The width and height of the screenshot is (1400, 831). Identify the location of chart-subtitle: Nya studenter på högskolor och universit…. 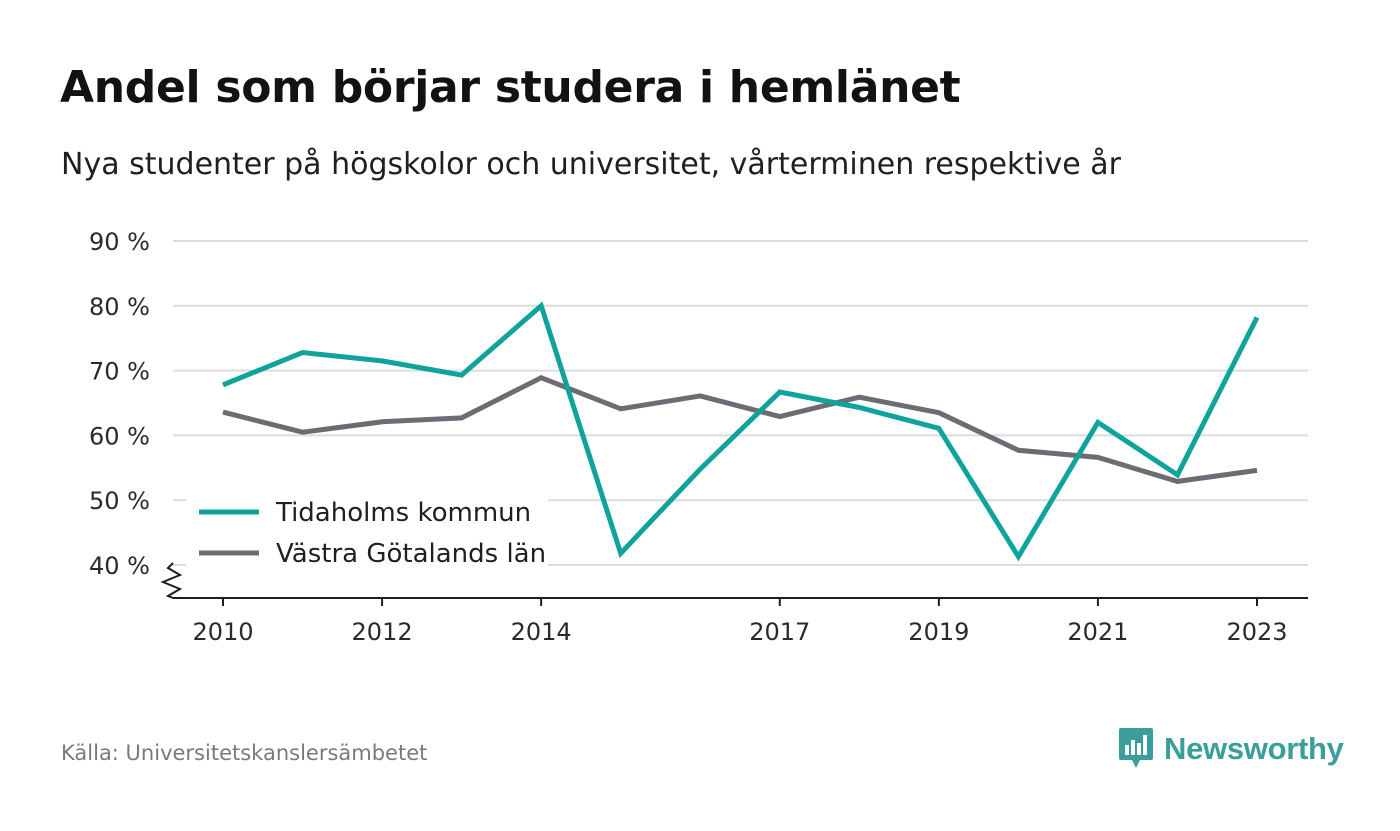
(591, 164).